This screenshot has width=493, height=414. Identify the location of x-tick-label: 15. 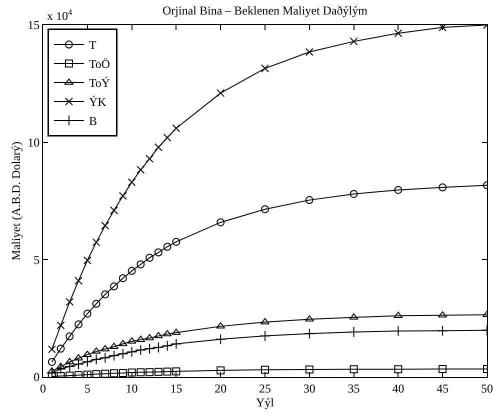
(176, 388).